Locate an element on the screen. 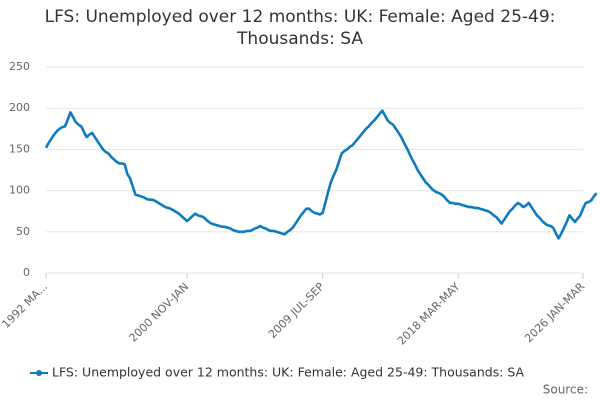 This screenshot has height=400, width=600. y-tick-label: 250 is located at coordinates (19, 66).